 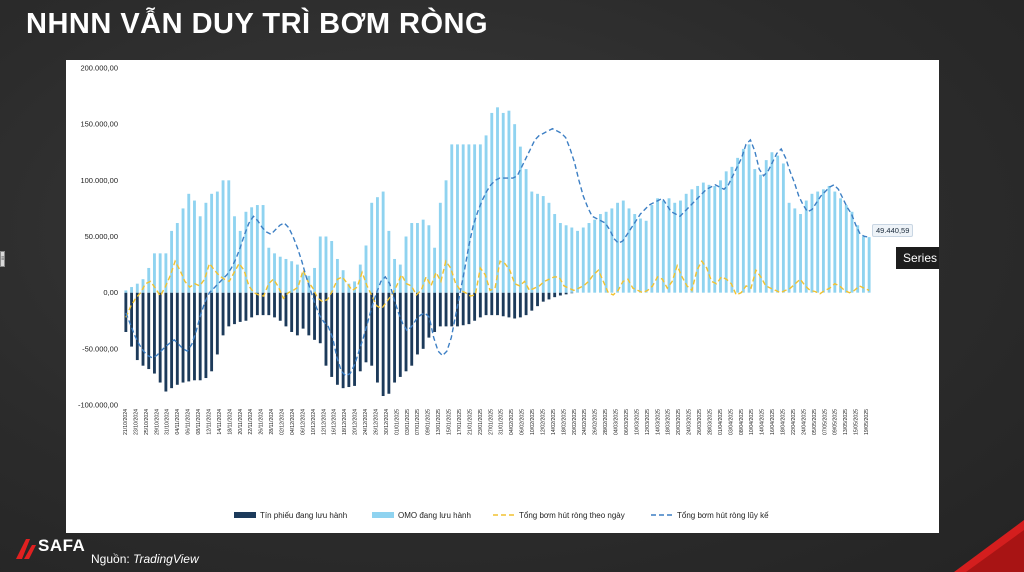 I want to click on series-tin-phieu-bars, so click(x=349, y=344).